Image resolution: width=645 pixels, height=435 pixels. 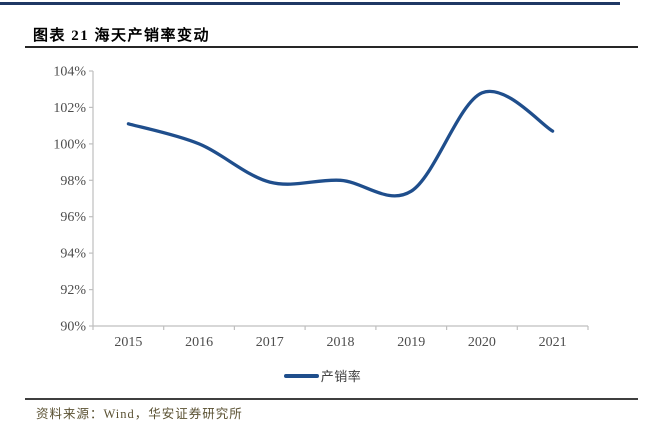 I want to click on y-axis-label: 94%, so click(x=73, y=254).